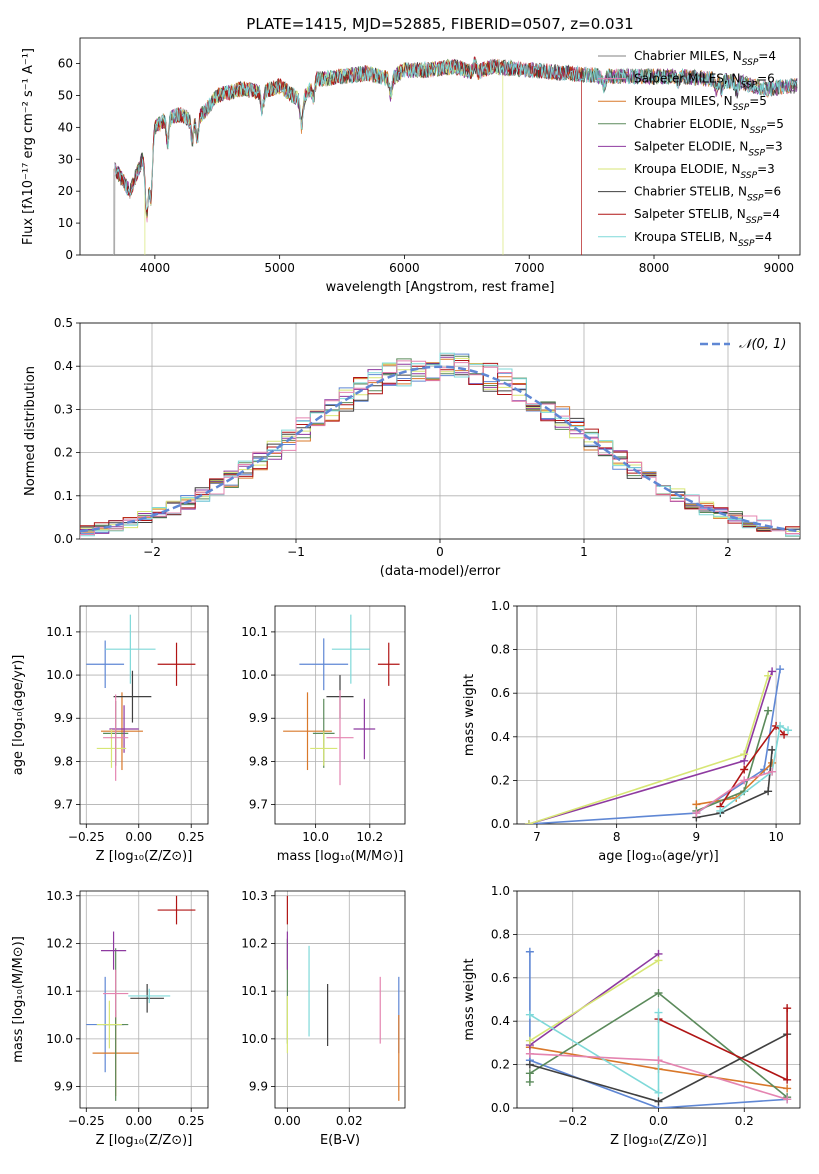 The image size is (819, 1174). What do you see at coordinates (69, 255) in the screenshot?
I see `y-tick-label: 0` at bounding box center [69, 255].